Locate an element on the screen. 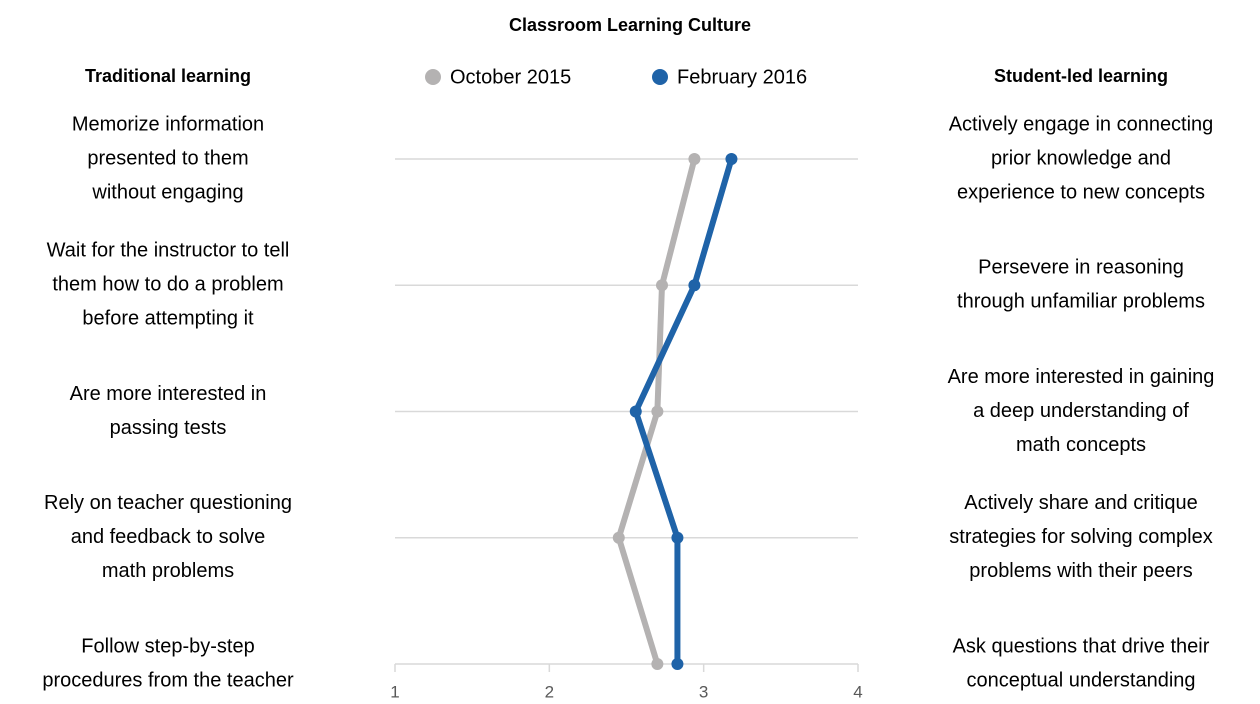 The image size is (1260, 704). chart-title: Classroom Learning Culture is located at coordinates (630, 25).